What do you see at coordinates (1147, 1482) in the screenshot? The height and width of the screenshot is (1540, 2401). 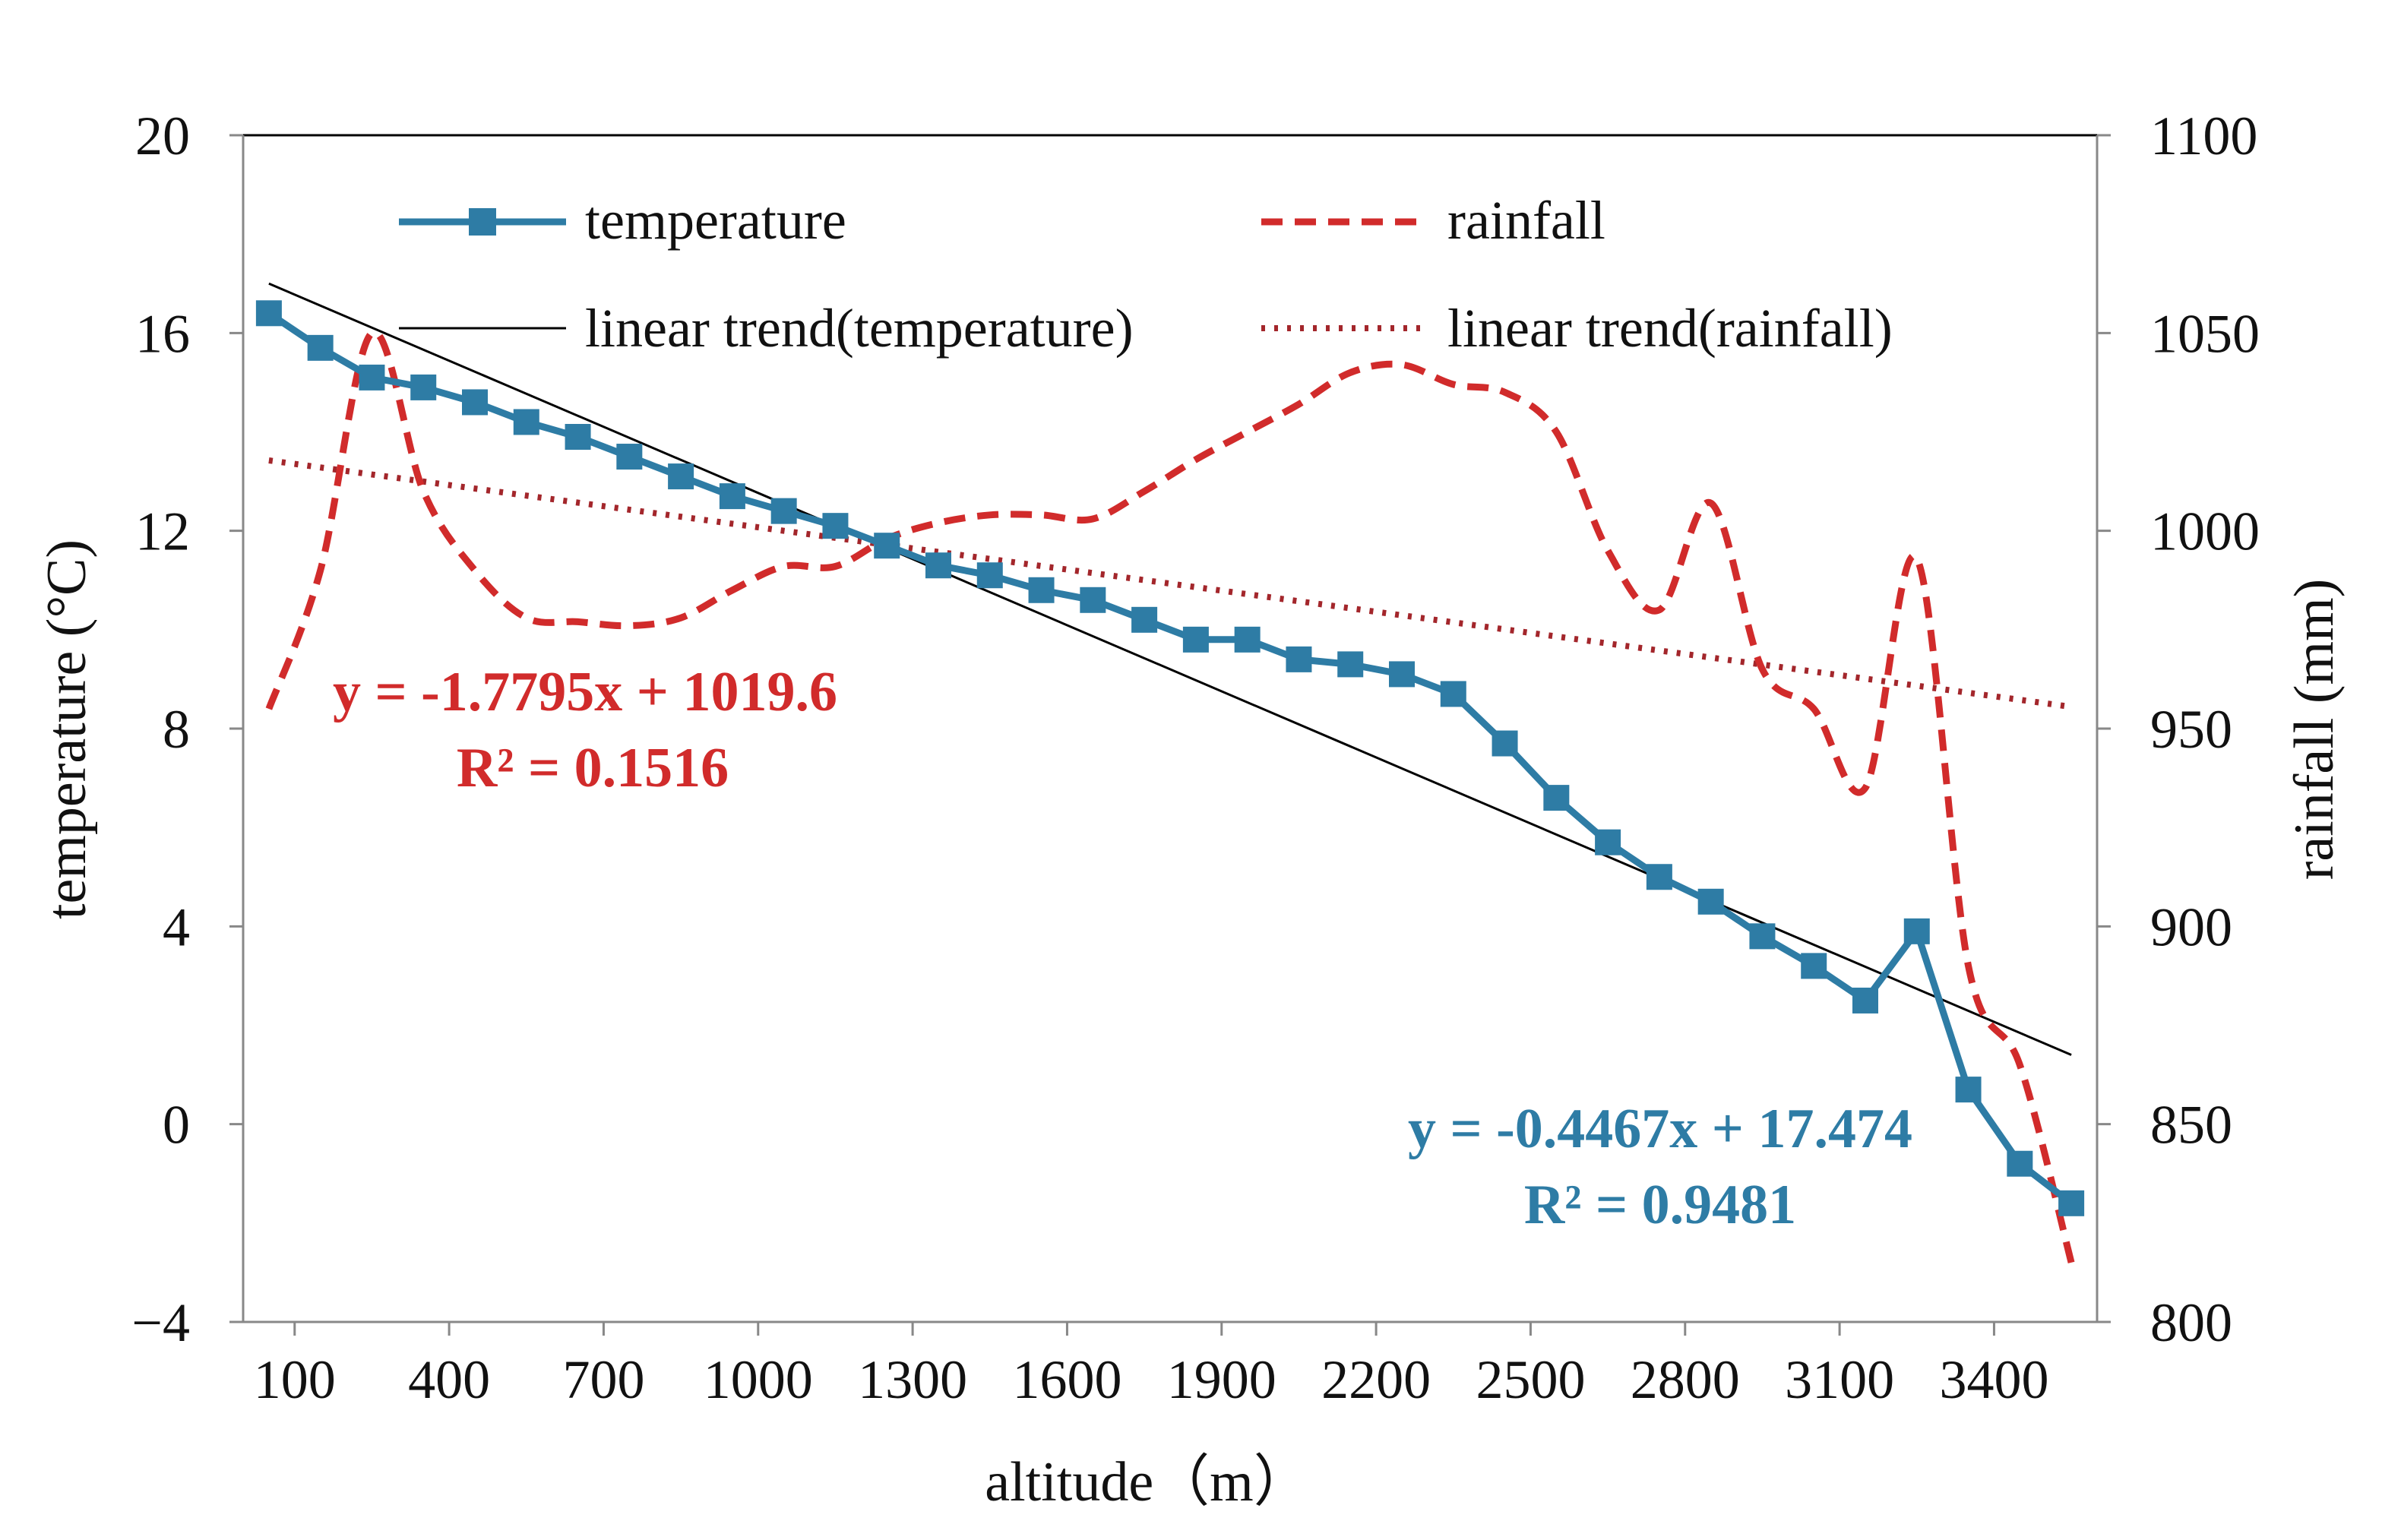 I see `x-axis-title: altitude（m）` at bounding box center [1147, 1482].